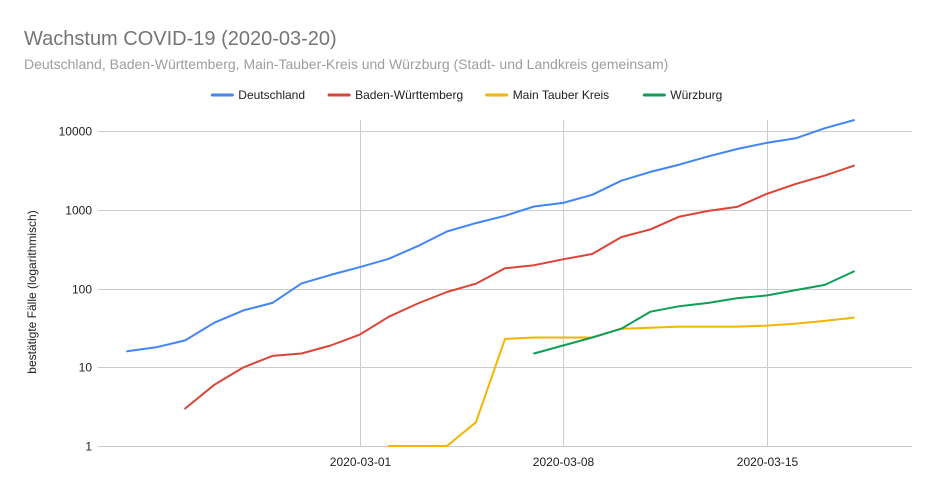 The image size is (937, 490). I want to click on legend-item: Baden-Württemberg, so click(395, 95).